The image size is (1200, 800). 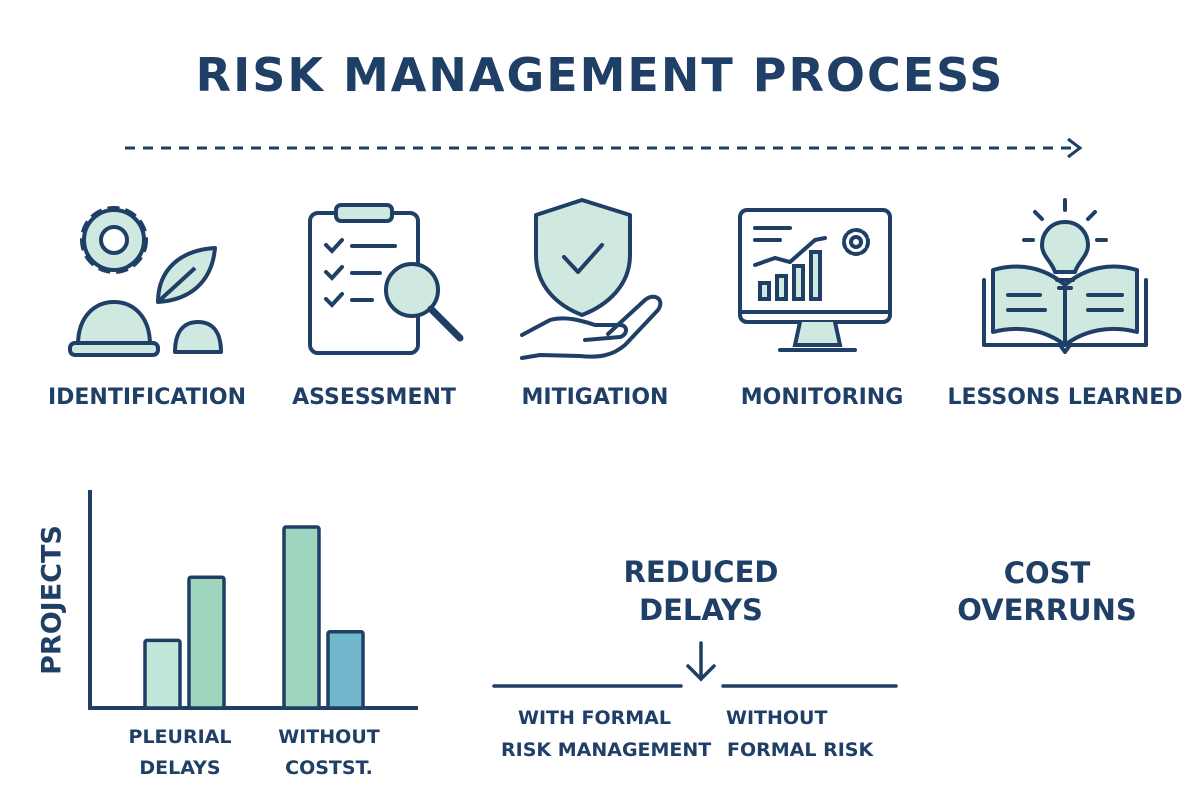 What do you see at coordinates (606, 750) in the screenshot?
I see `risk-management-label: RISK MANAGEMENT` at bounding box center [606, 750].